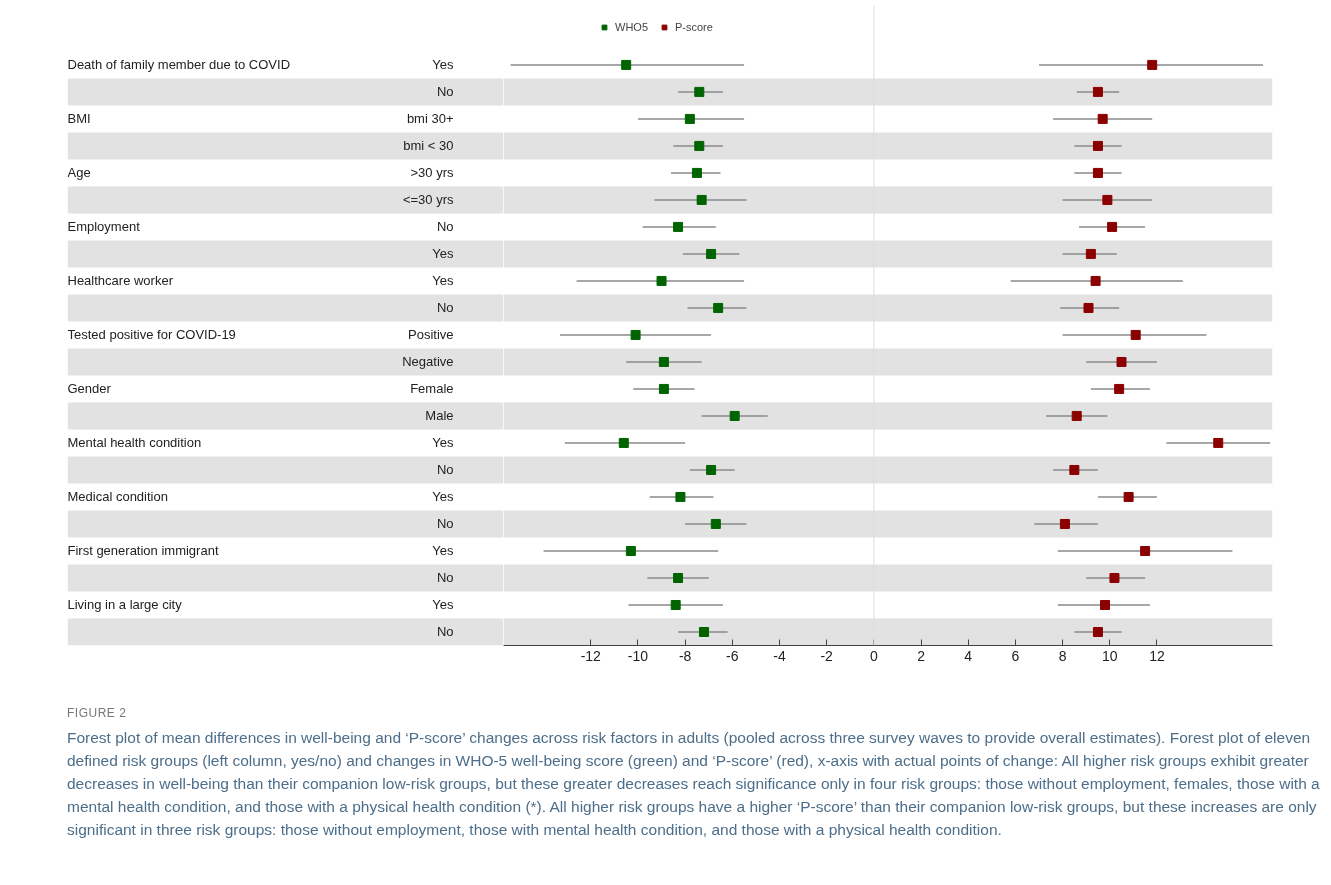 This screenshot has width=1331, height=885. Describe the element at coordinates (430, 335) in the screenshot. I see `y-tick-label: Positive` at that location.